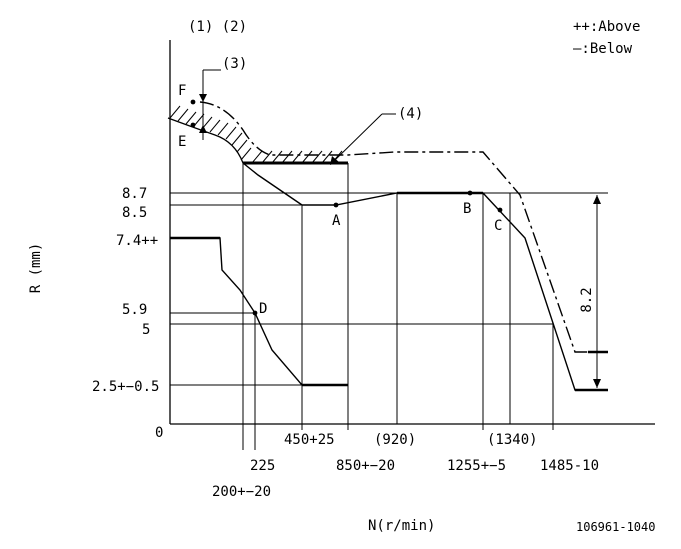 This screenshot has height=549, width=681. Describe the element at coordinates (336, 205) in the screenshot. I see `point-a-marker` at that location.